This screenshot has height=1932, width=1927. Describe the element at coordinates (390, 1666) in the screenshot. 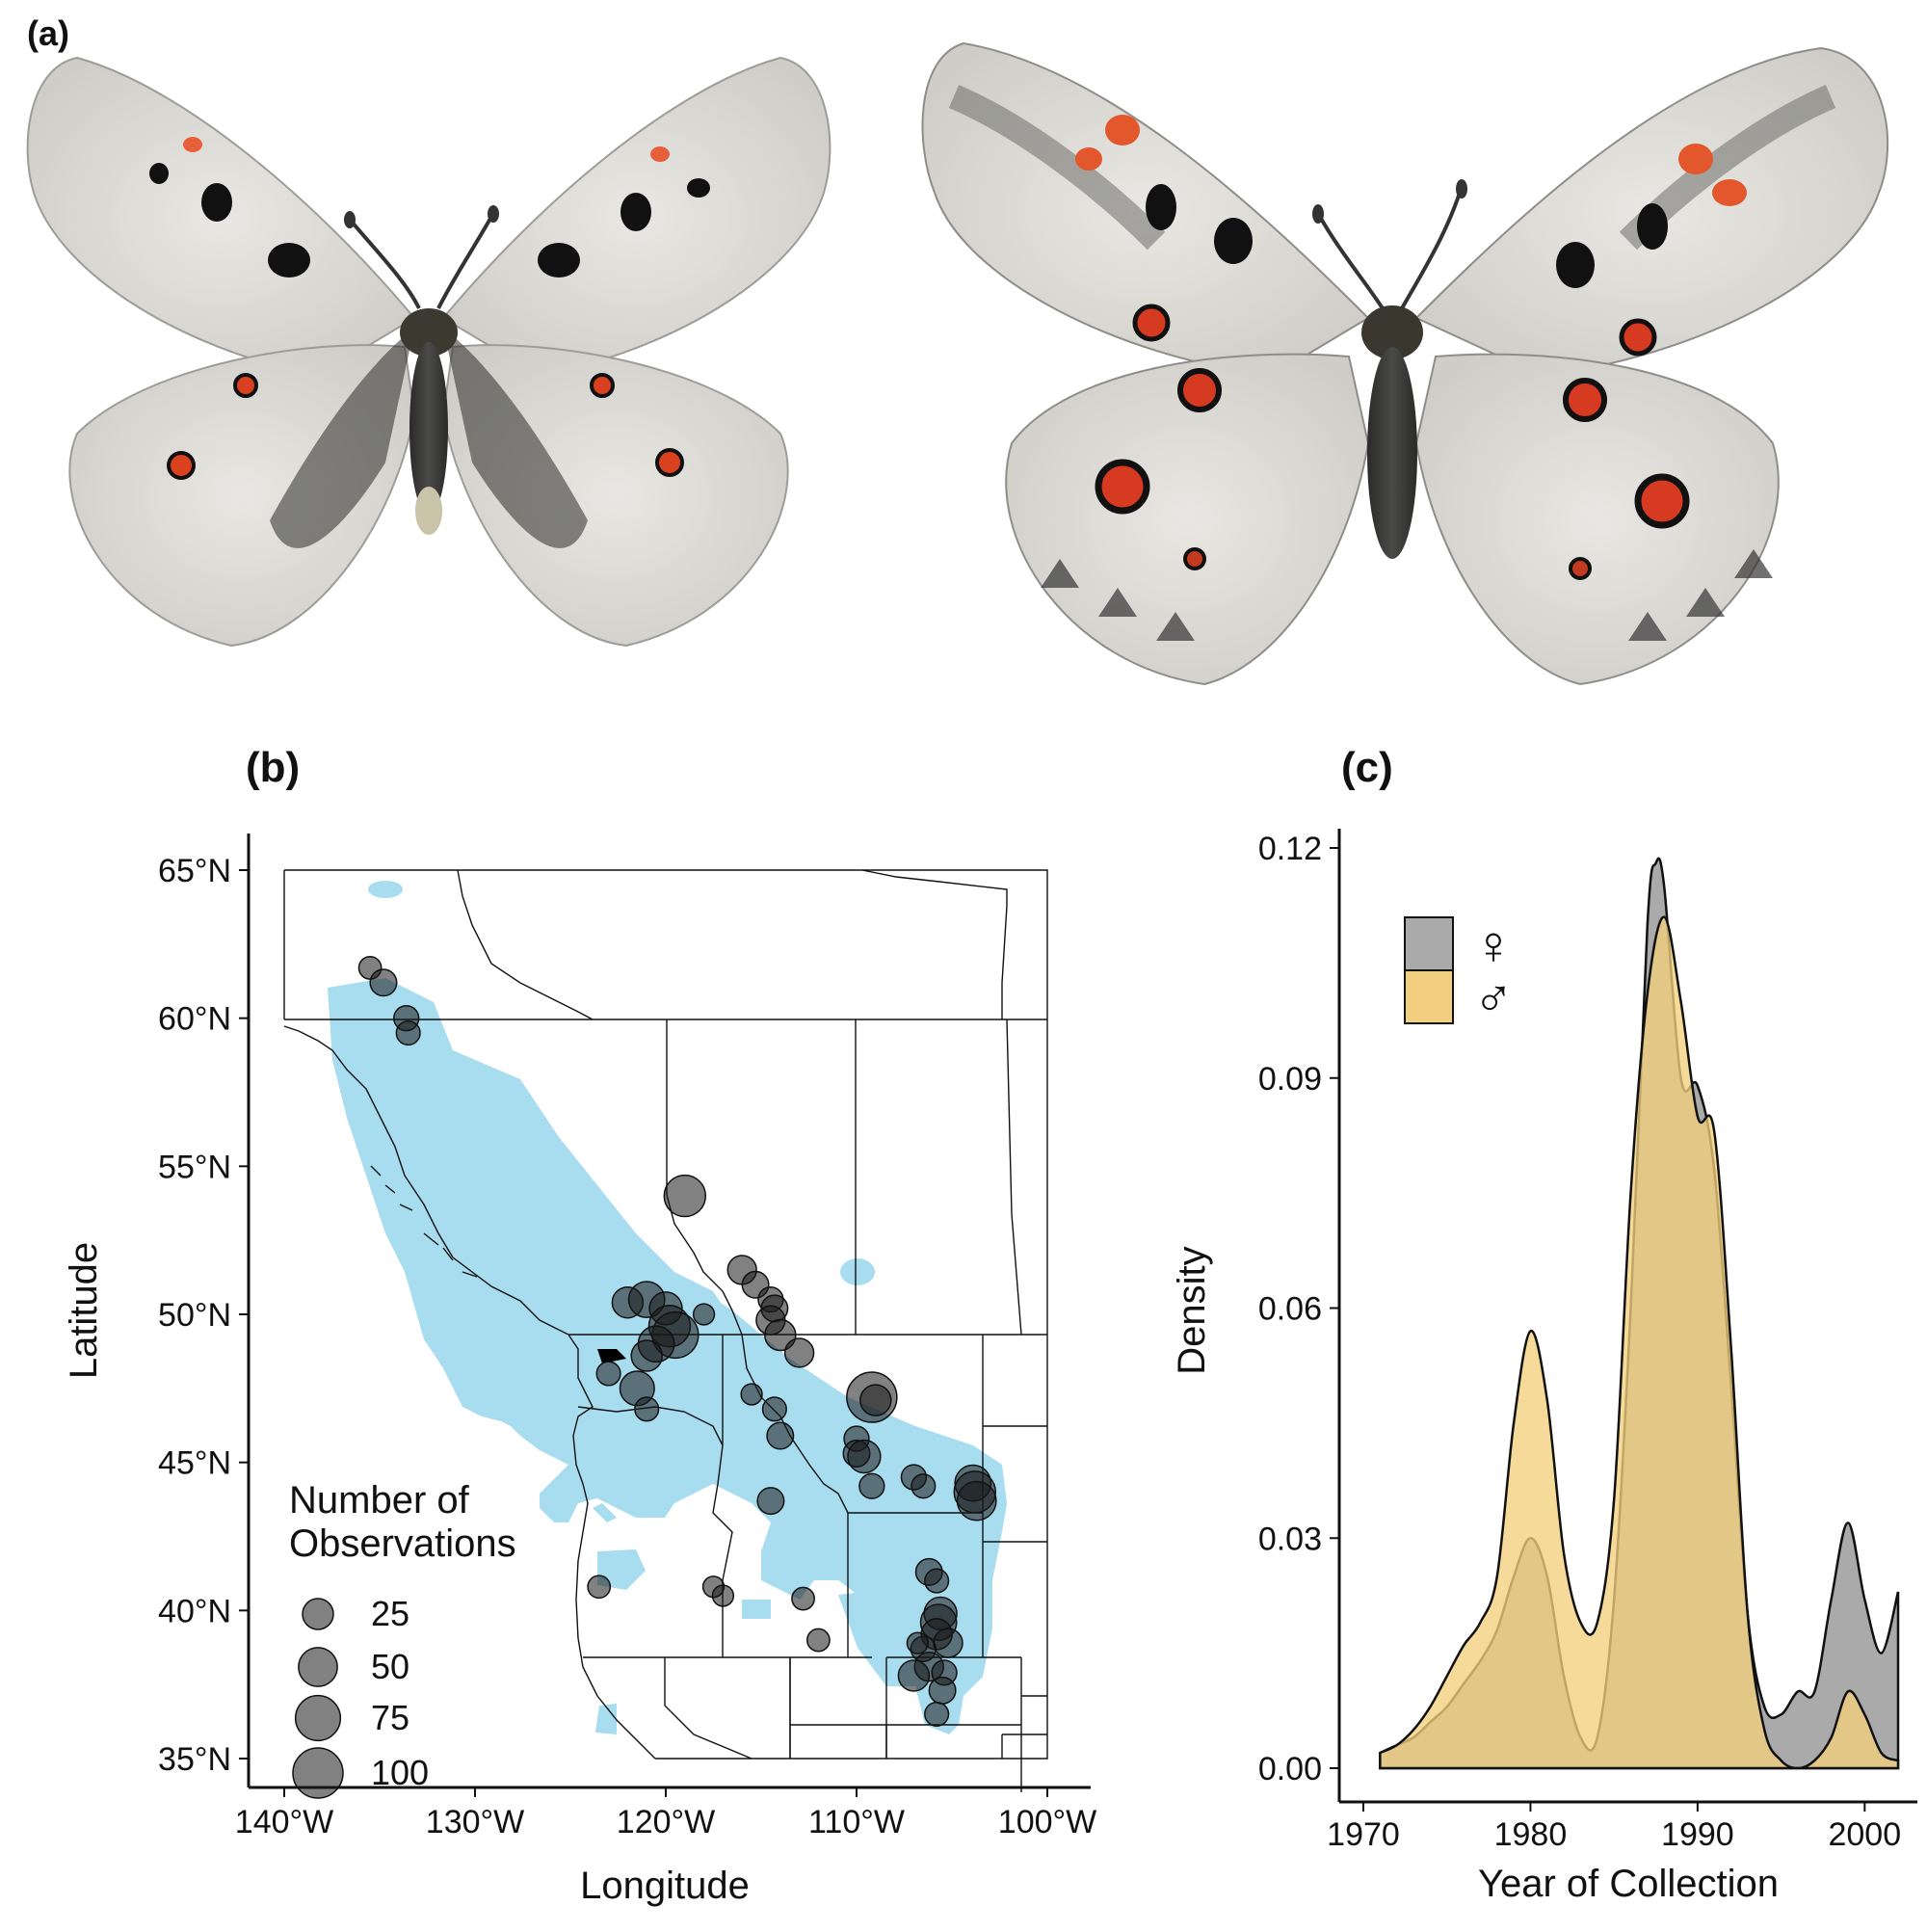

I see `legend-size-label: 50` at that location.